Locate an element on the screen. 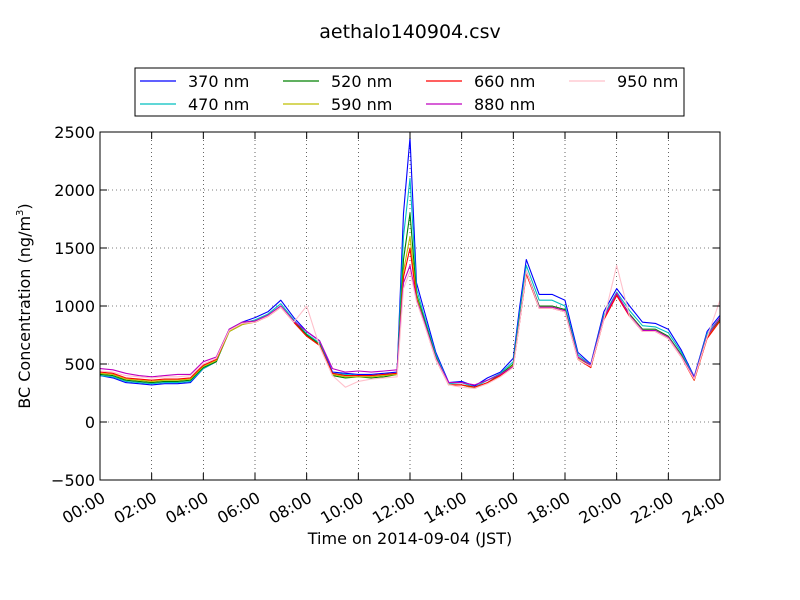 Image resolution: width=800 pixels, height=600 pixels. legend-label: 950 nm is located at coordinates (647, 81).